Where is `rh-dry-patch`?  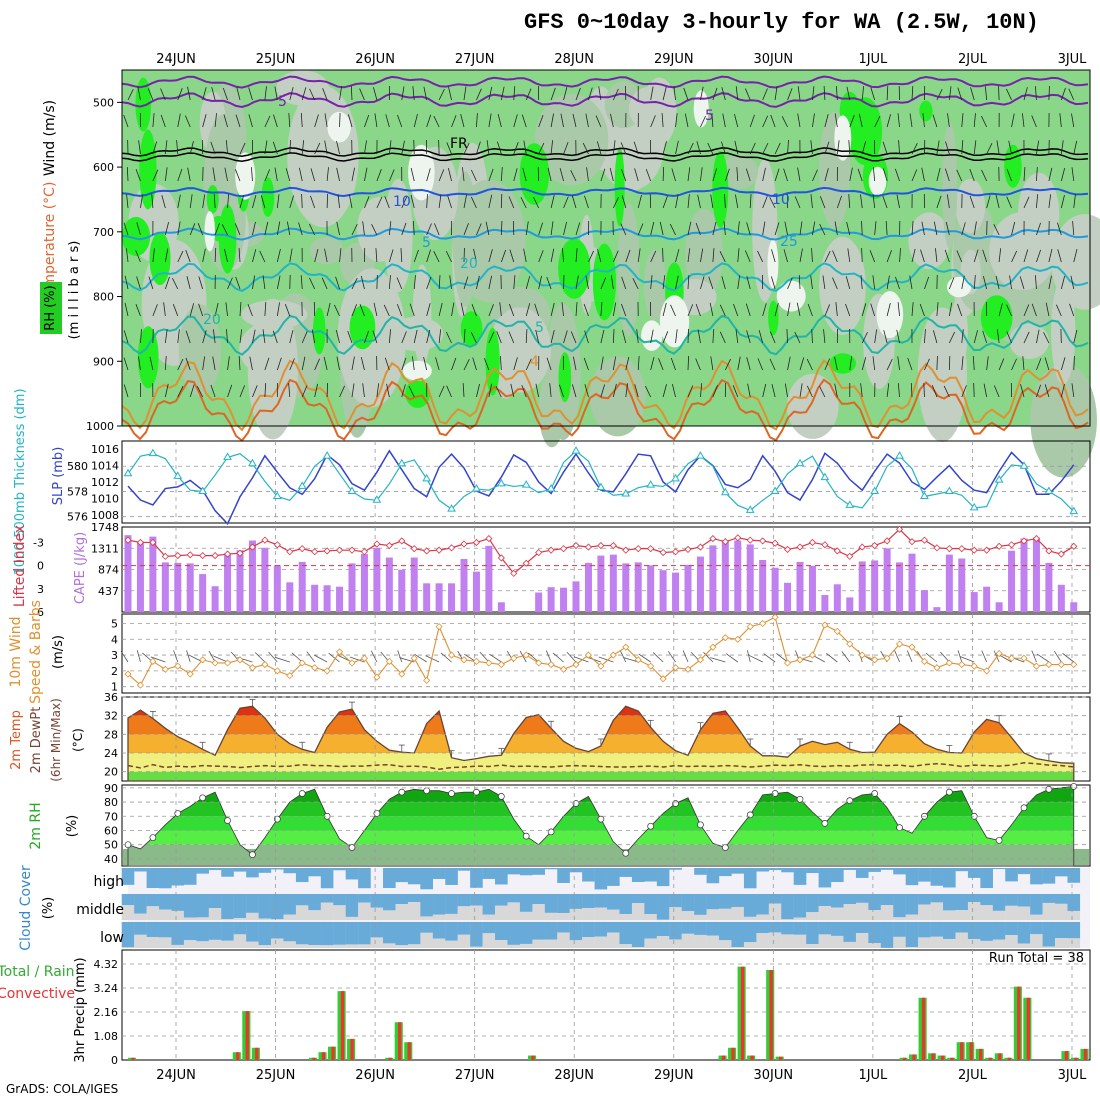
rh-dry-patch is located at coordinates (942, 374).